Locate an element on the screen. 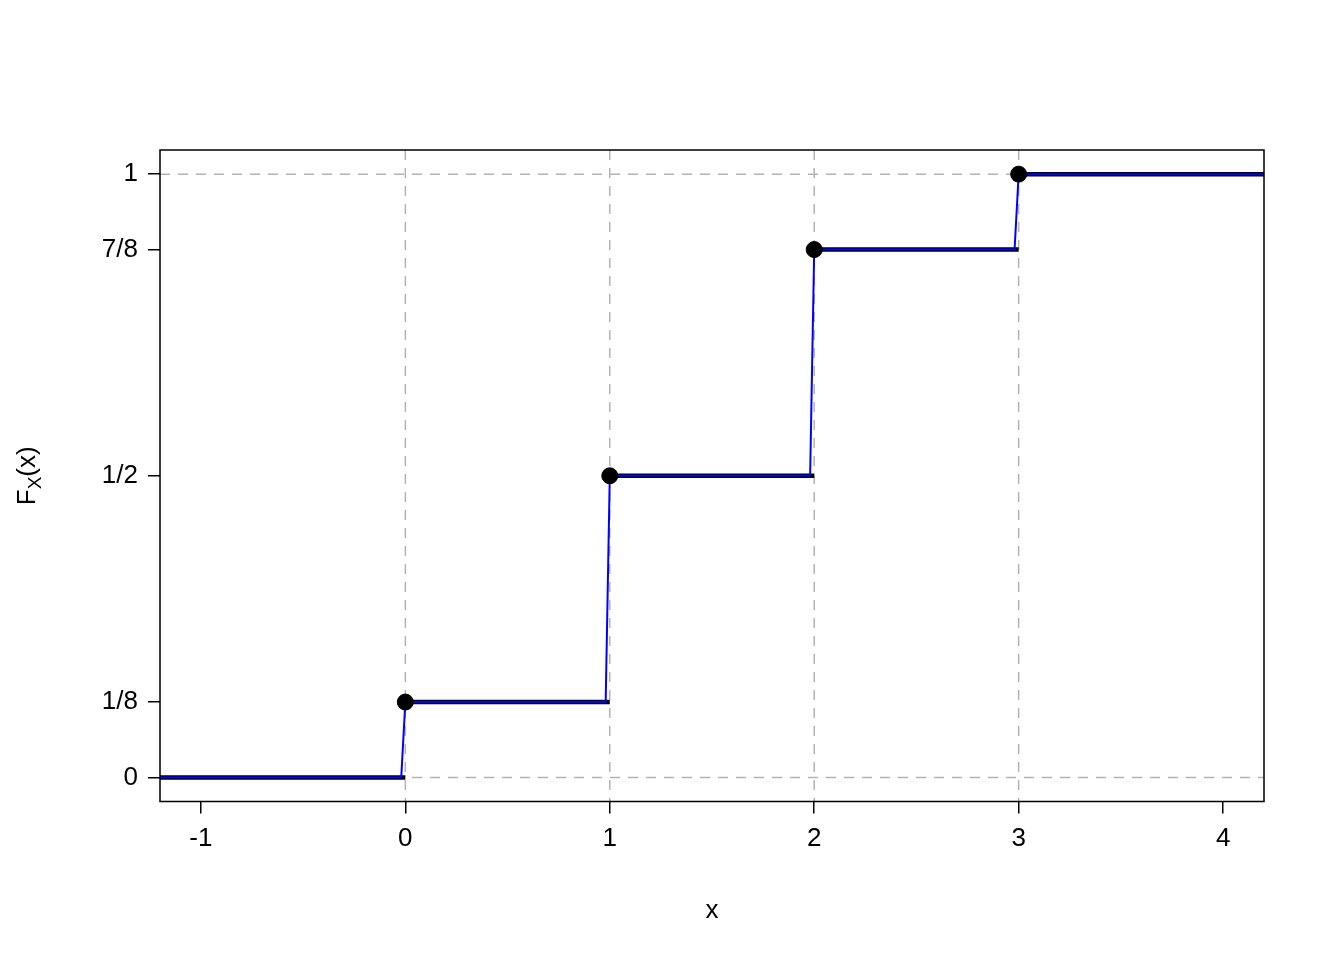 Image resolution: width=1344 pixels, height=960 pixels. x-tick-label: 0 is located at coordinates (405, 837).